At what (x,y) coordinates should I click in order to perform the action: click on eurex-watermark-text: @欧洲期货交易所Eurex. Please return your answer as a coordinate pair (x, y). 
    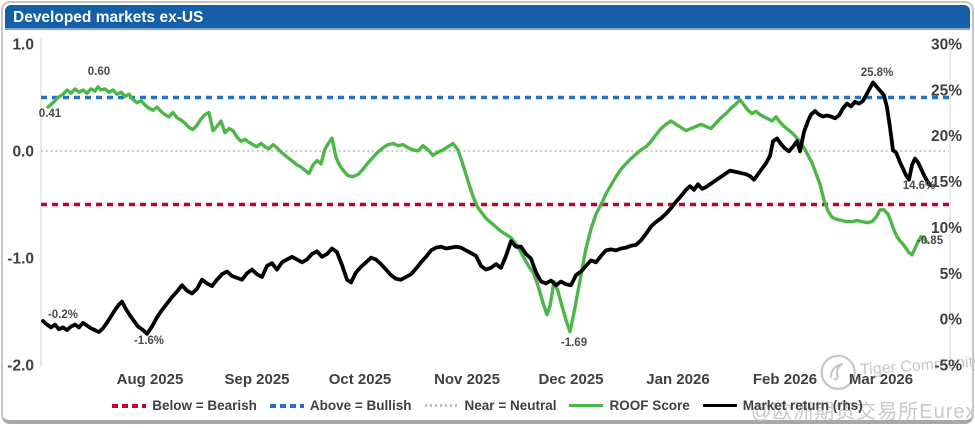
    Looking at the image, I should click on (863, 412).